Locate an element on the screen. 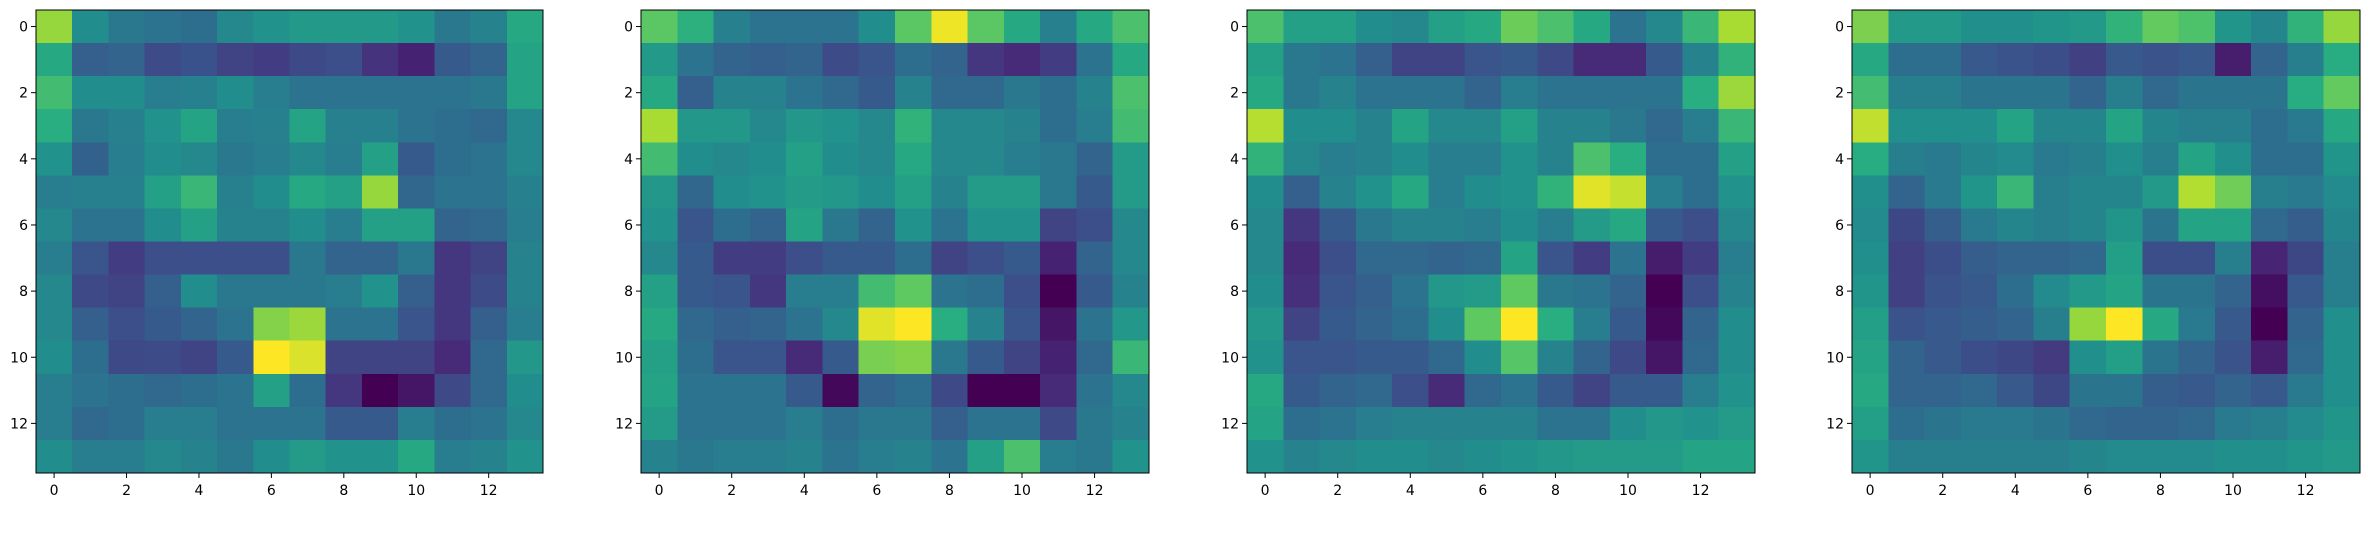 The width and height of the screenshot is (2372, 549). x-tick-label: 12 is located at coordinates (1095, 491).